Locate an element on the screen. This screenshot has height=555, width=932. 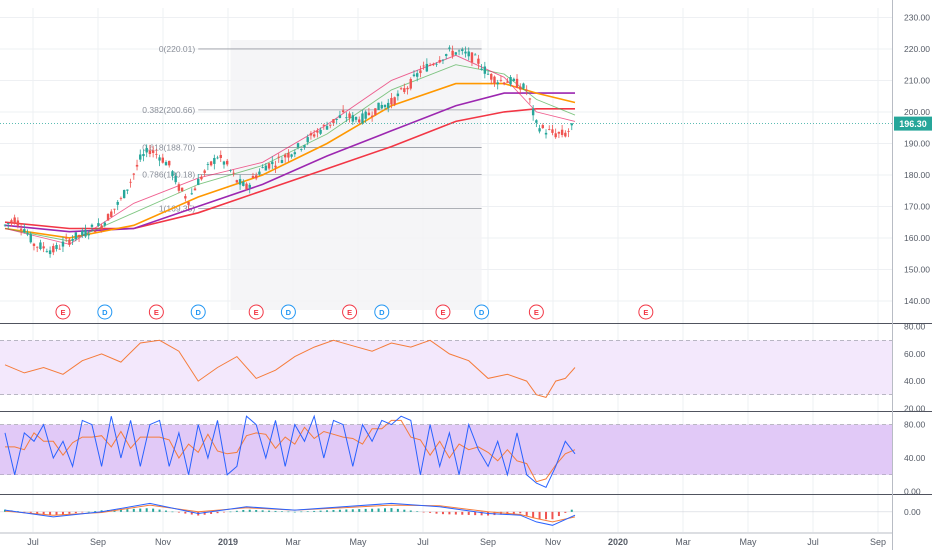
stochastic-tick-label: 80.00 is located at coordinates (915, 425).